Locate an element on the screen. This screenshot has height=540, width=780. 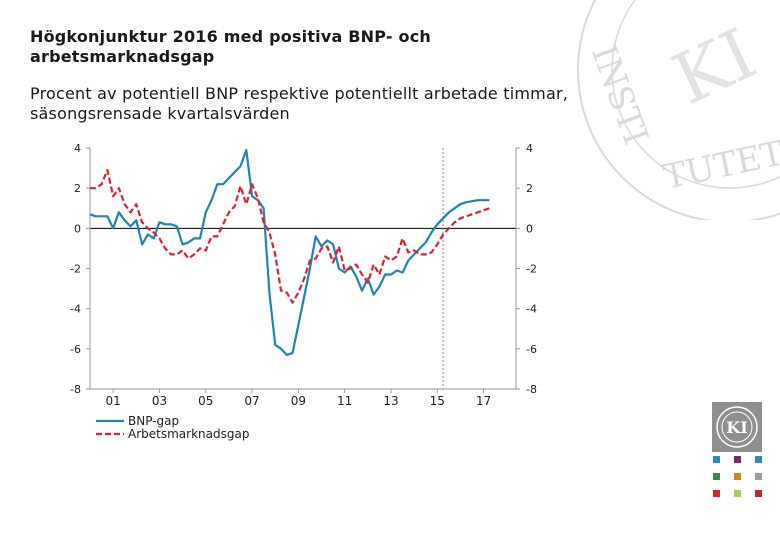
y-tick-label-left: -6 is located at coordinates (75, 349).